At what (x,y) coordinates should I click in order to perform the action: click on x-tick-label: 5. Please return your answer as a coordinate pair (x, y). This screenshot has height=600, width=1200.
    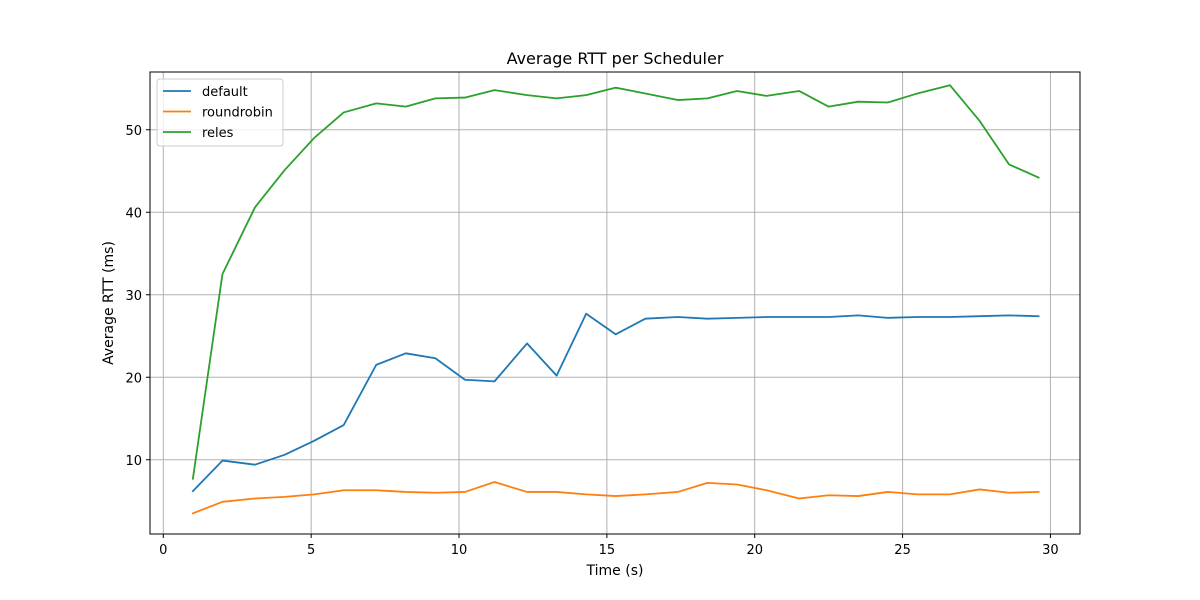
    Looking at the image, I should click on (311, 550).